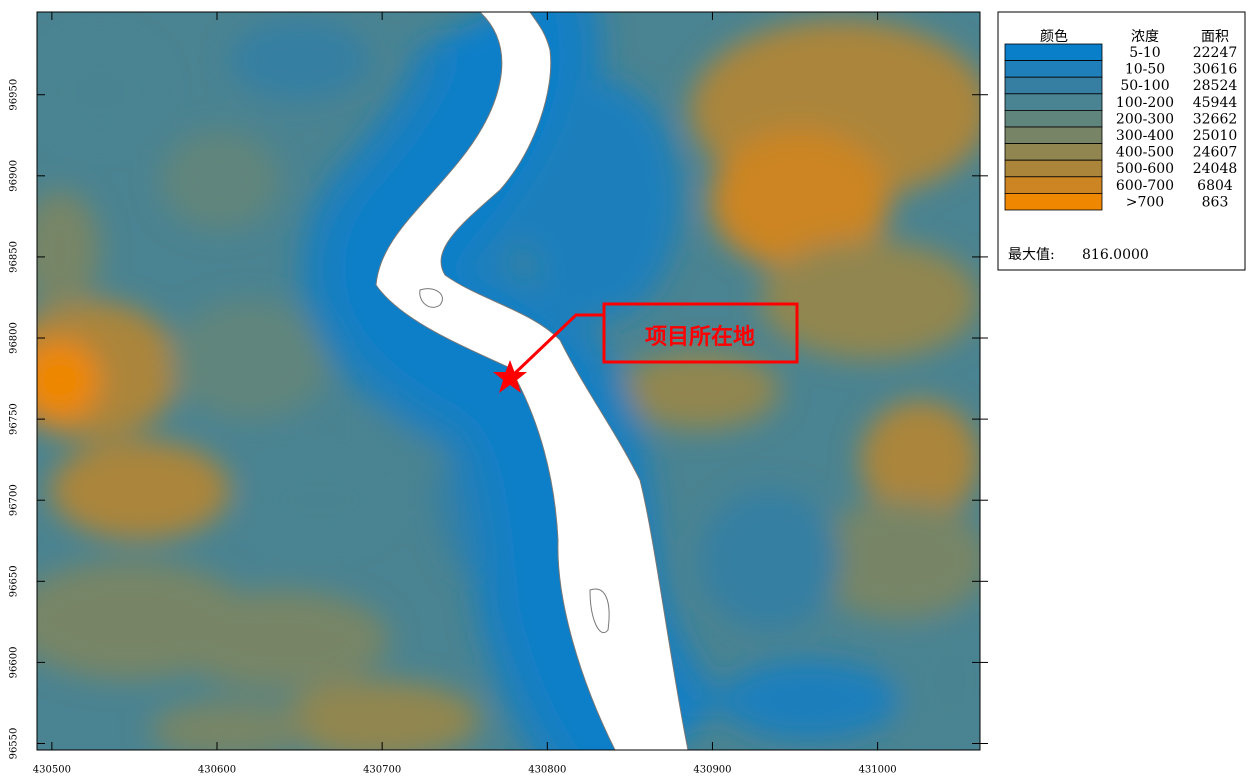 This screenshot has width=1250, height=782. What do you see at coordinates (14, 176) in the screenshot?
I see `y-tick-label: 96900` at bounding box center [14, 176].